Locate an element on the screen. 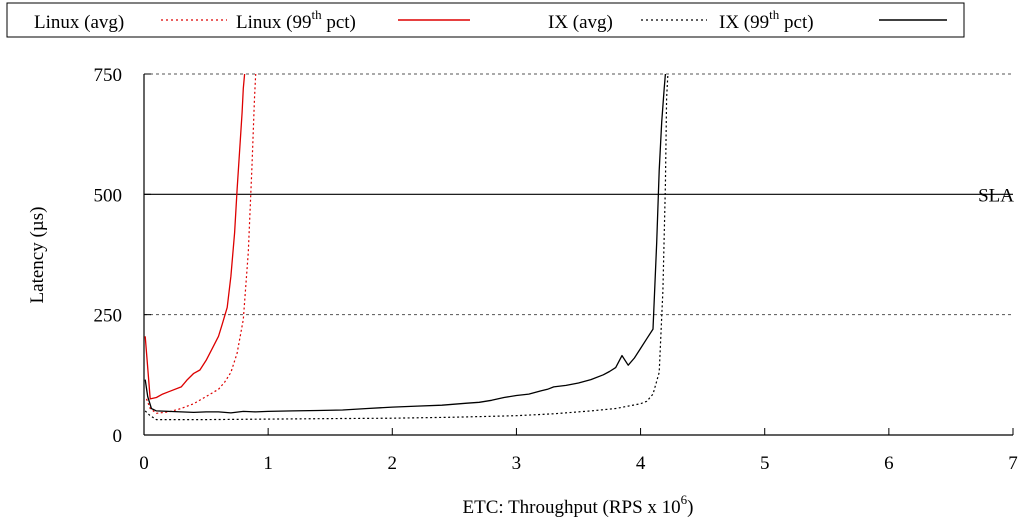 Image resolution: width=1022 pixels, height=527 pixels. y-tick-label-250: 250 is located at coordinates (108, 316).